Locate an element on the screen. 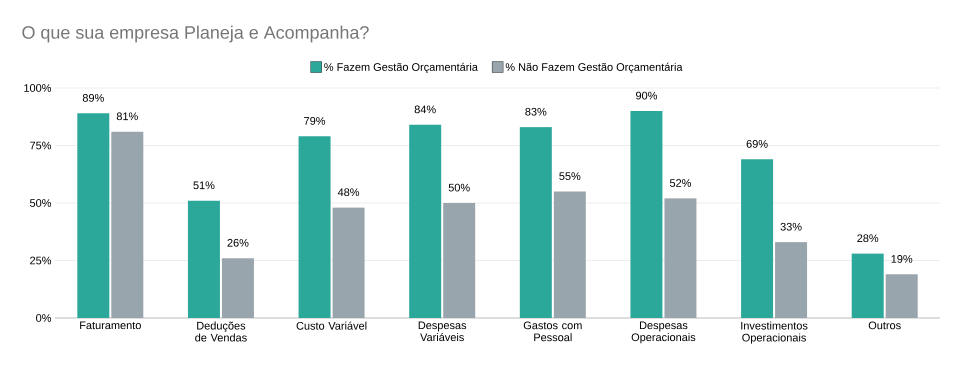 This screenshot has height=371, width=959. x-tick-label: Outros is located at coordinates (884, 326).